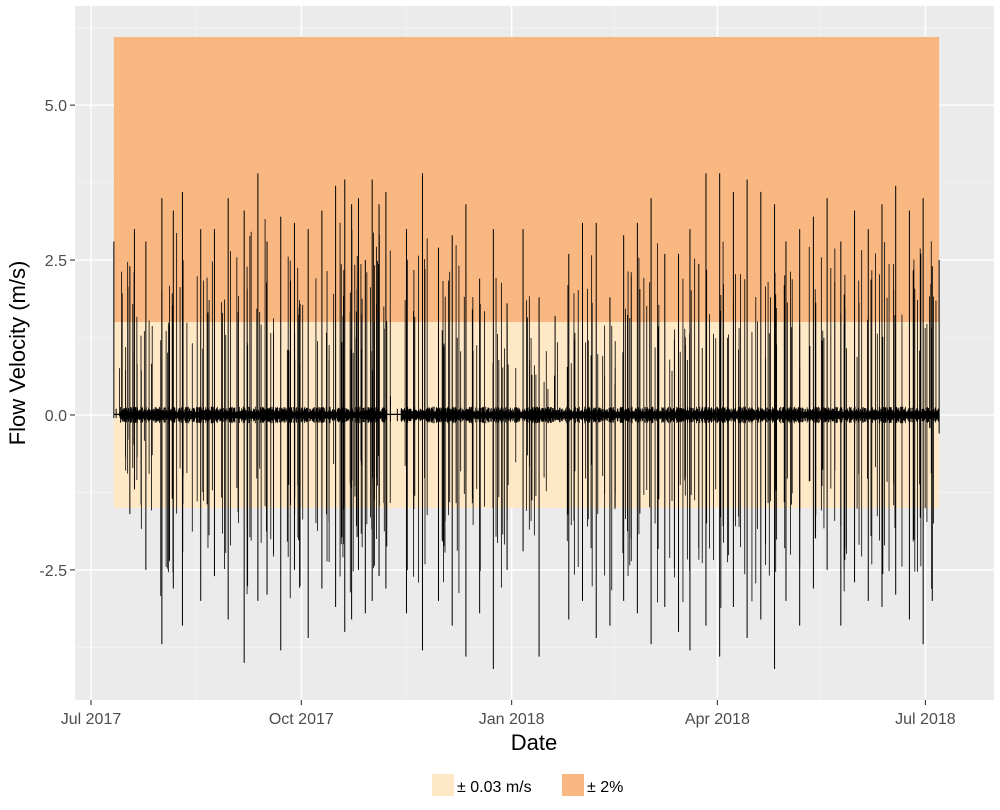 This screenshot has height=810, width=1000. What do you see at coordinates (56, 416) in the screenshot?
I see `y-tick-label: 0.0` at bounding box center [56, 416].